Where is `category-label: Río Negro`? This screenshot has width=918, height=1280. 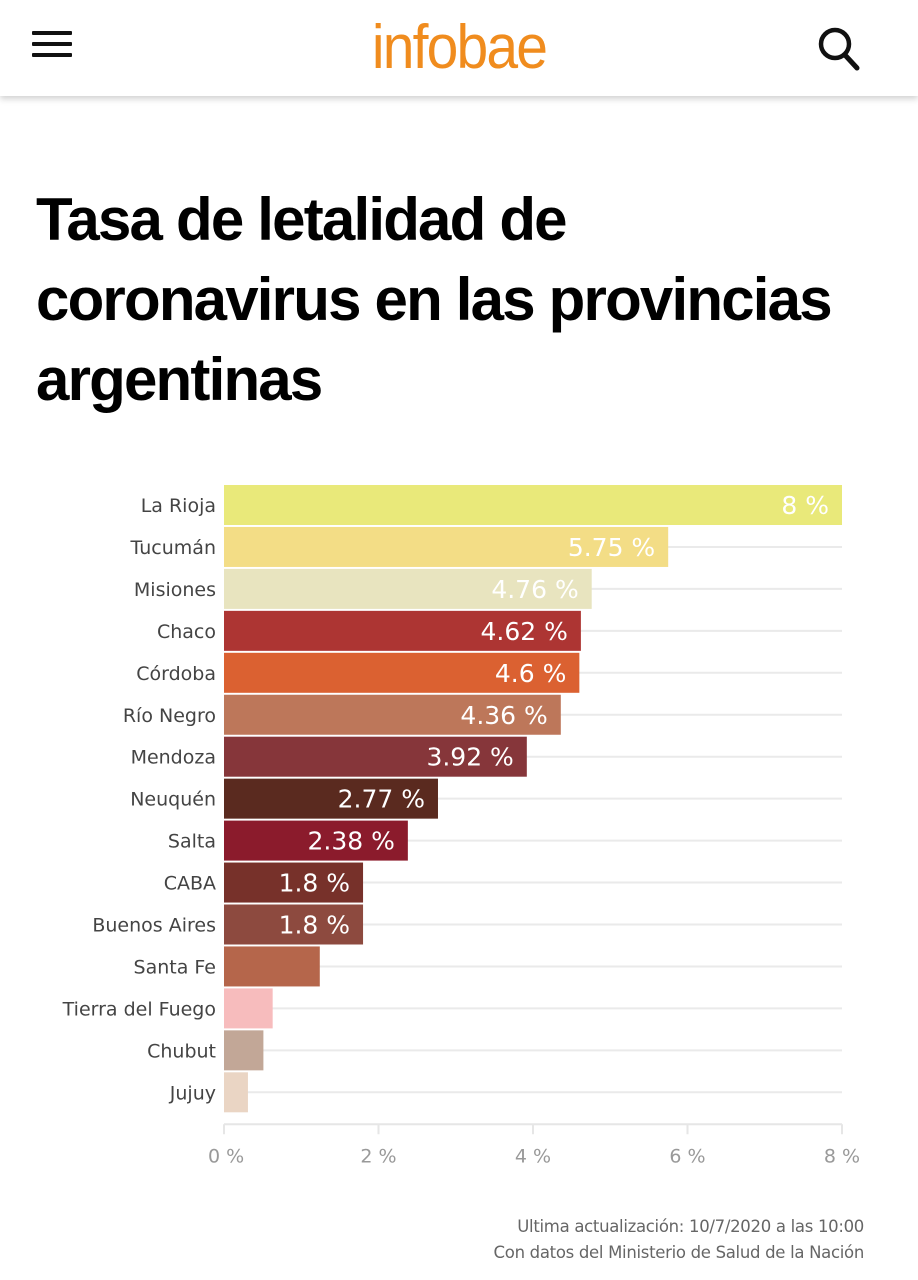 category-label: Río Negro is located at coordinates (169, 716).